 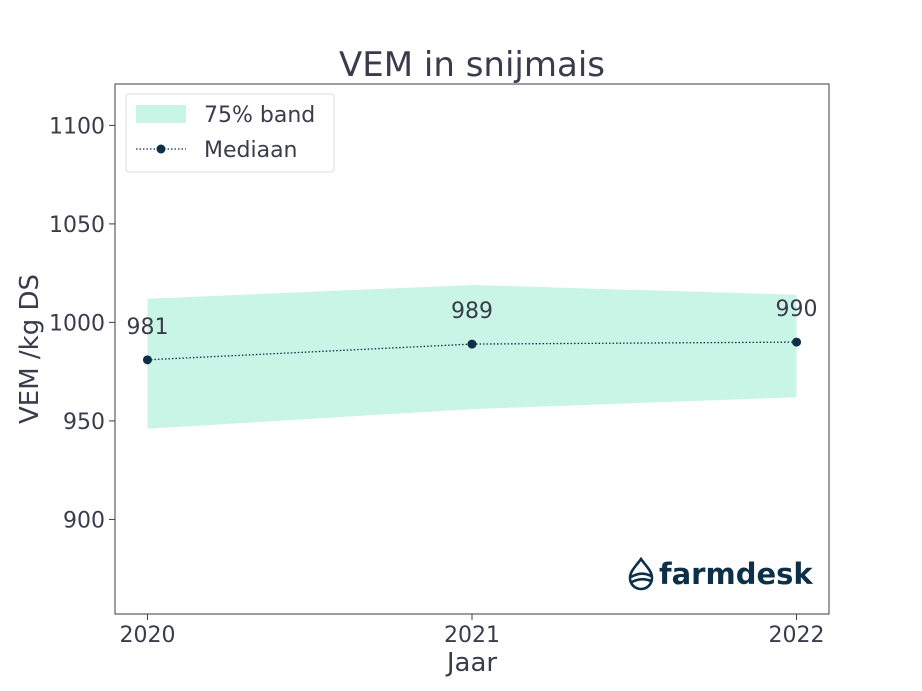 I want to click on median-data-label: 981, so click(x=147, y=327).